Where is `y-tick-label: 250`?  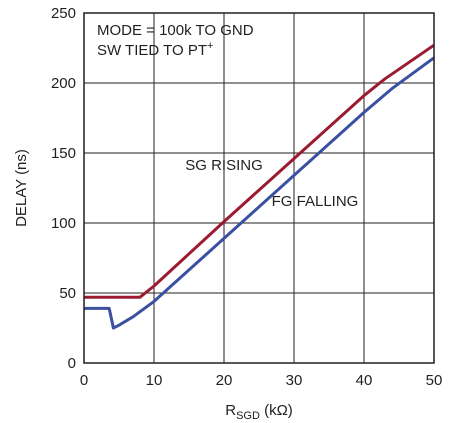 y-tick-label: 250 is located at coordinates (63, 13).